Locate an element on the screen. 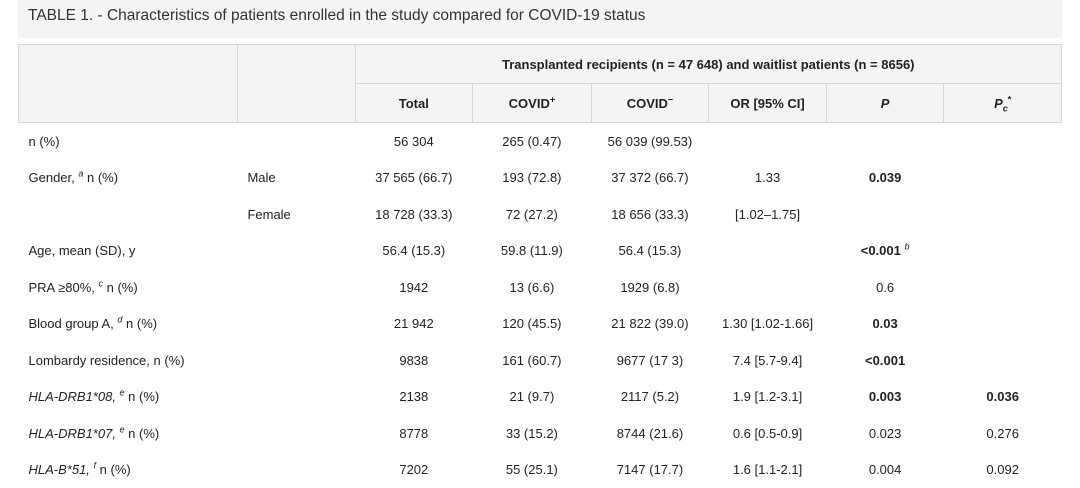 This screenshot has height=488, width=1080. cell-covid-positive: 161 (60.7) is located at coordinates (532, 360).